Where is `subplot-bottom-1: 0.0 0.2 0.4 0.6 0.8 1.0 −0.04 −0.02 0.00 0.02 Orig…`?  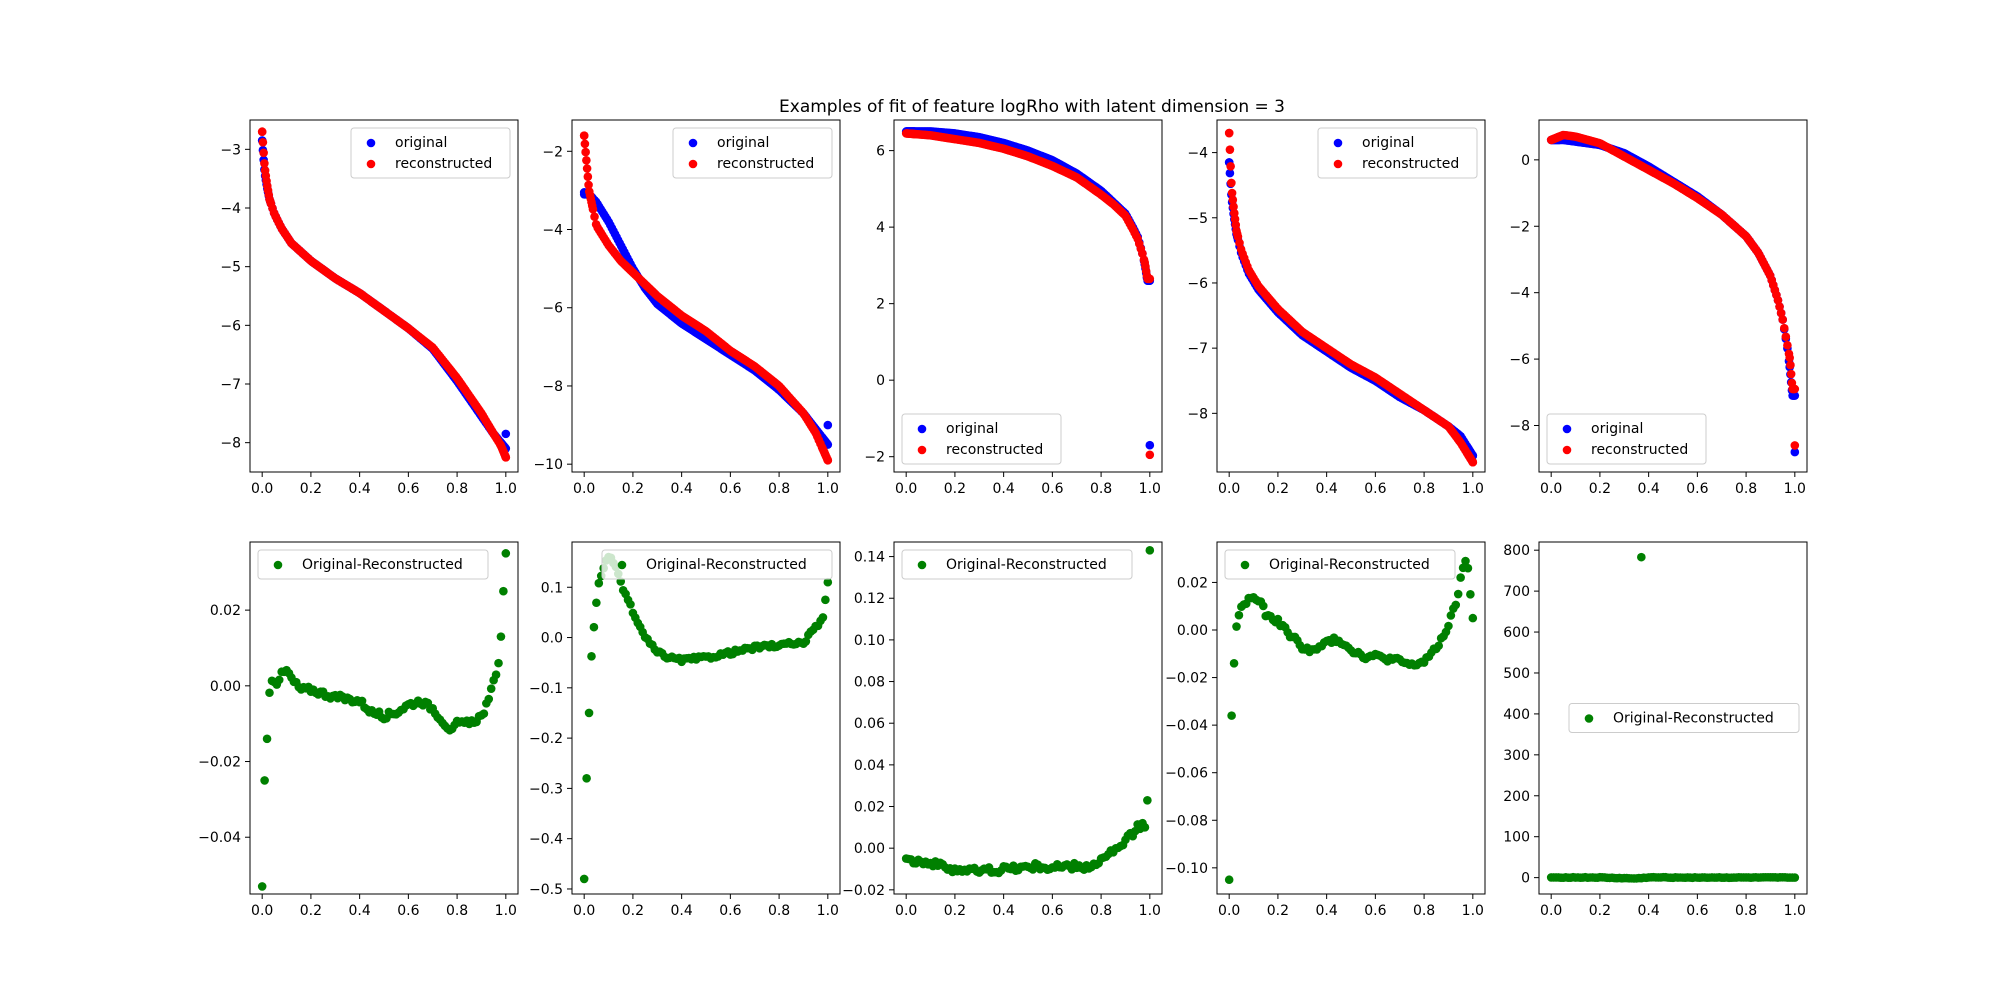
subplot-bottom-1: 0.0 0.2 0.4 0.6 0.8 1.0 −0.04 −0.02 0.00 0.02 Orig… is located at coordinates (358, 730).